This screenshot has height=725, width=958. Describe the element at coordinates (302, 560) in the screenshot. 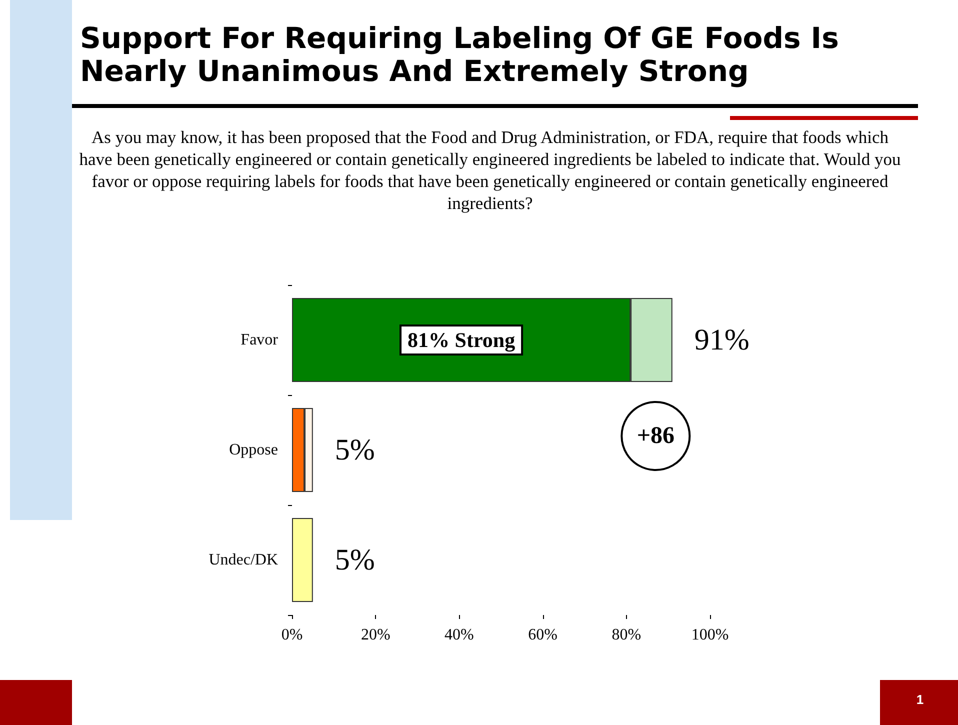

I see `bar` at that location.